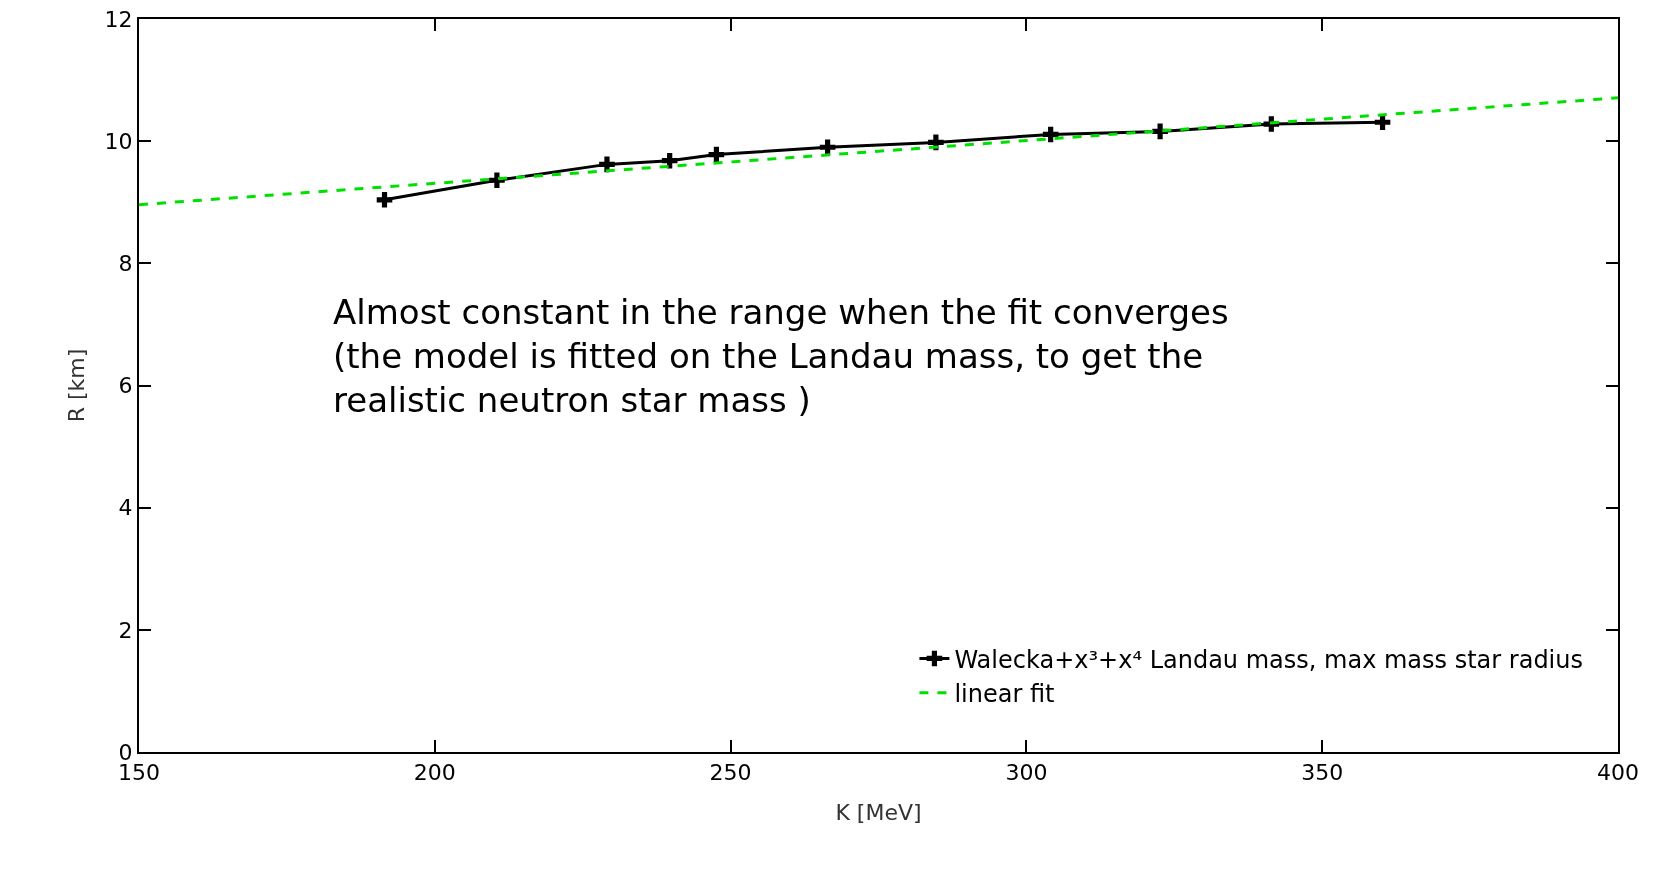  I want to click on x-tick-label: 350, so click(1322, 773).